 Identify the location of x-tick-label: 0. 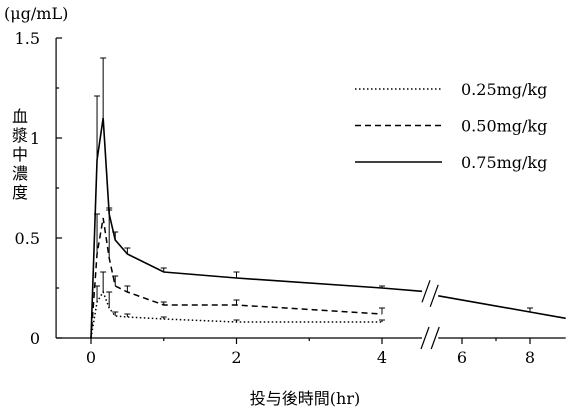
(91, 357).